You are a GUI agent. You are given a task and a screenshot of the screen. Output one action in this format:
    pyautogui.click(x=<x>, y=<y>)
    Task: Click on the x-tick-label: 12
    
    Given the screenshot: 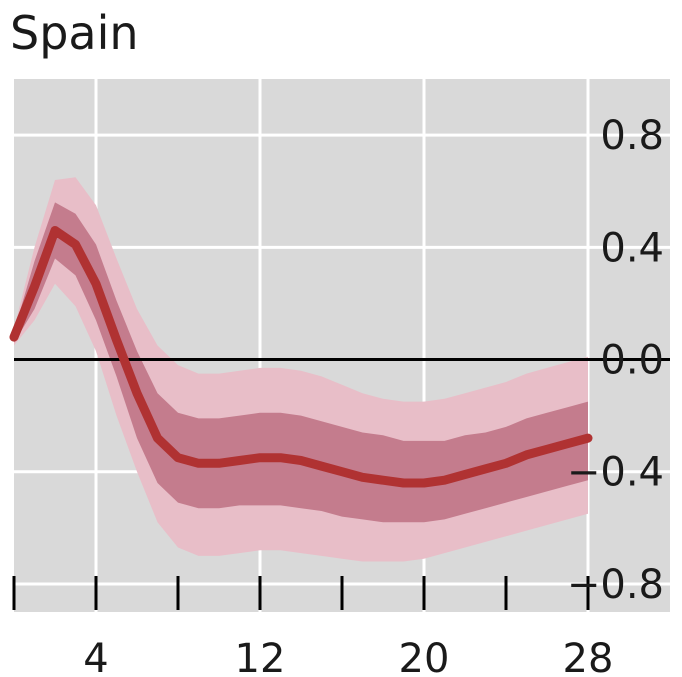 What is the action you would take?
    pyautogui.click(x=260, y=656)
    